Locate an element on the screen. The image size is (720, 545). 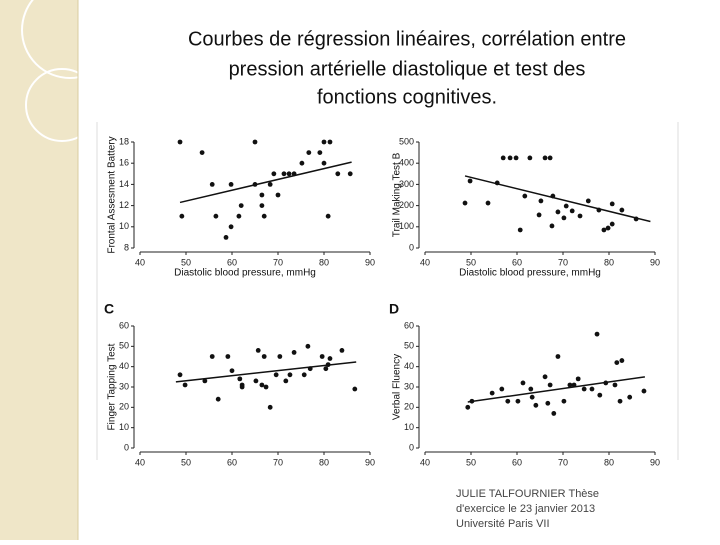
panel-letter: C is located at coordinates (109, 309).